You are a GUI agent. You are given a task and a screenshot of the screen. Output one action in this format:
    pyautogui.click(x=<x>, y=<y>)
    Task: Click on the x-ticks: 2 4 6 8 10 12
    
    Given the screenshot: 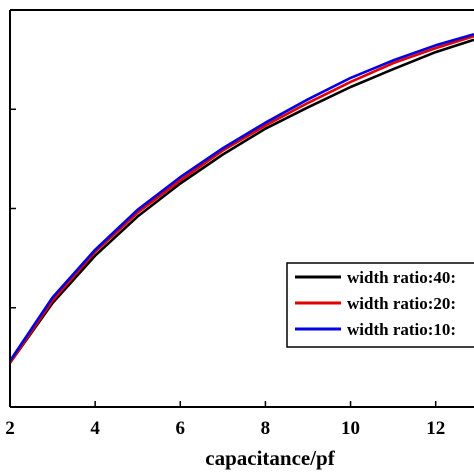 What is the action you would take?
    pyautogui.click(x=225, y=420)
    